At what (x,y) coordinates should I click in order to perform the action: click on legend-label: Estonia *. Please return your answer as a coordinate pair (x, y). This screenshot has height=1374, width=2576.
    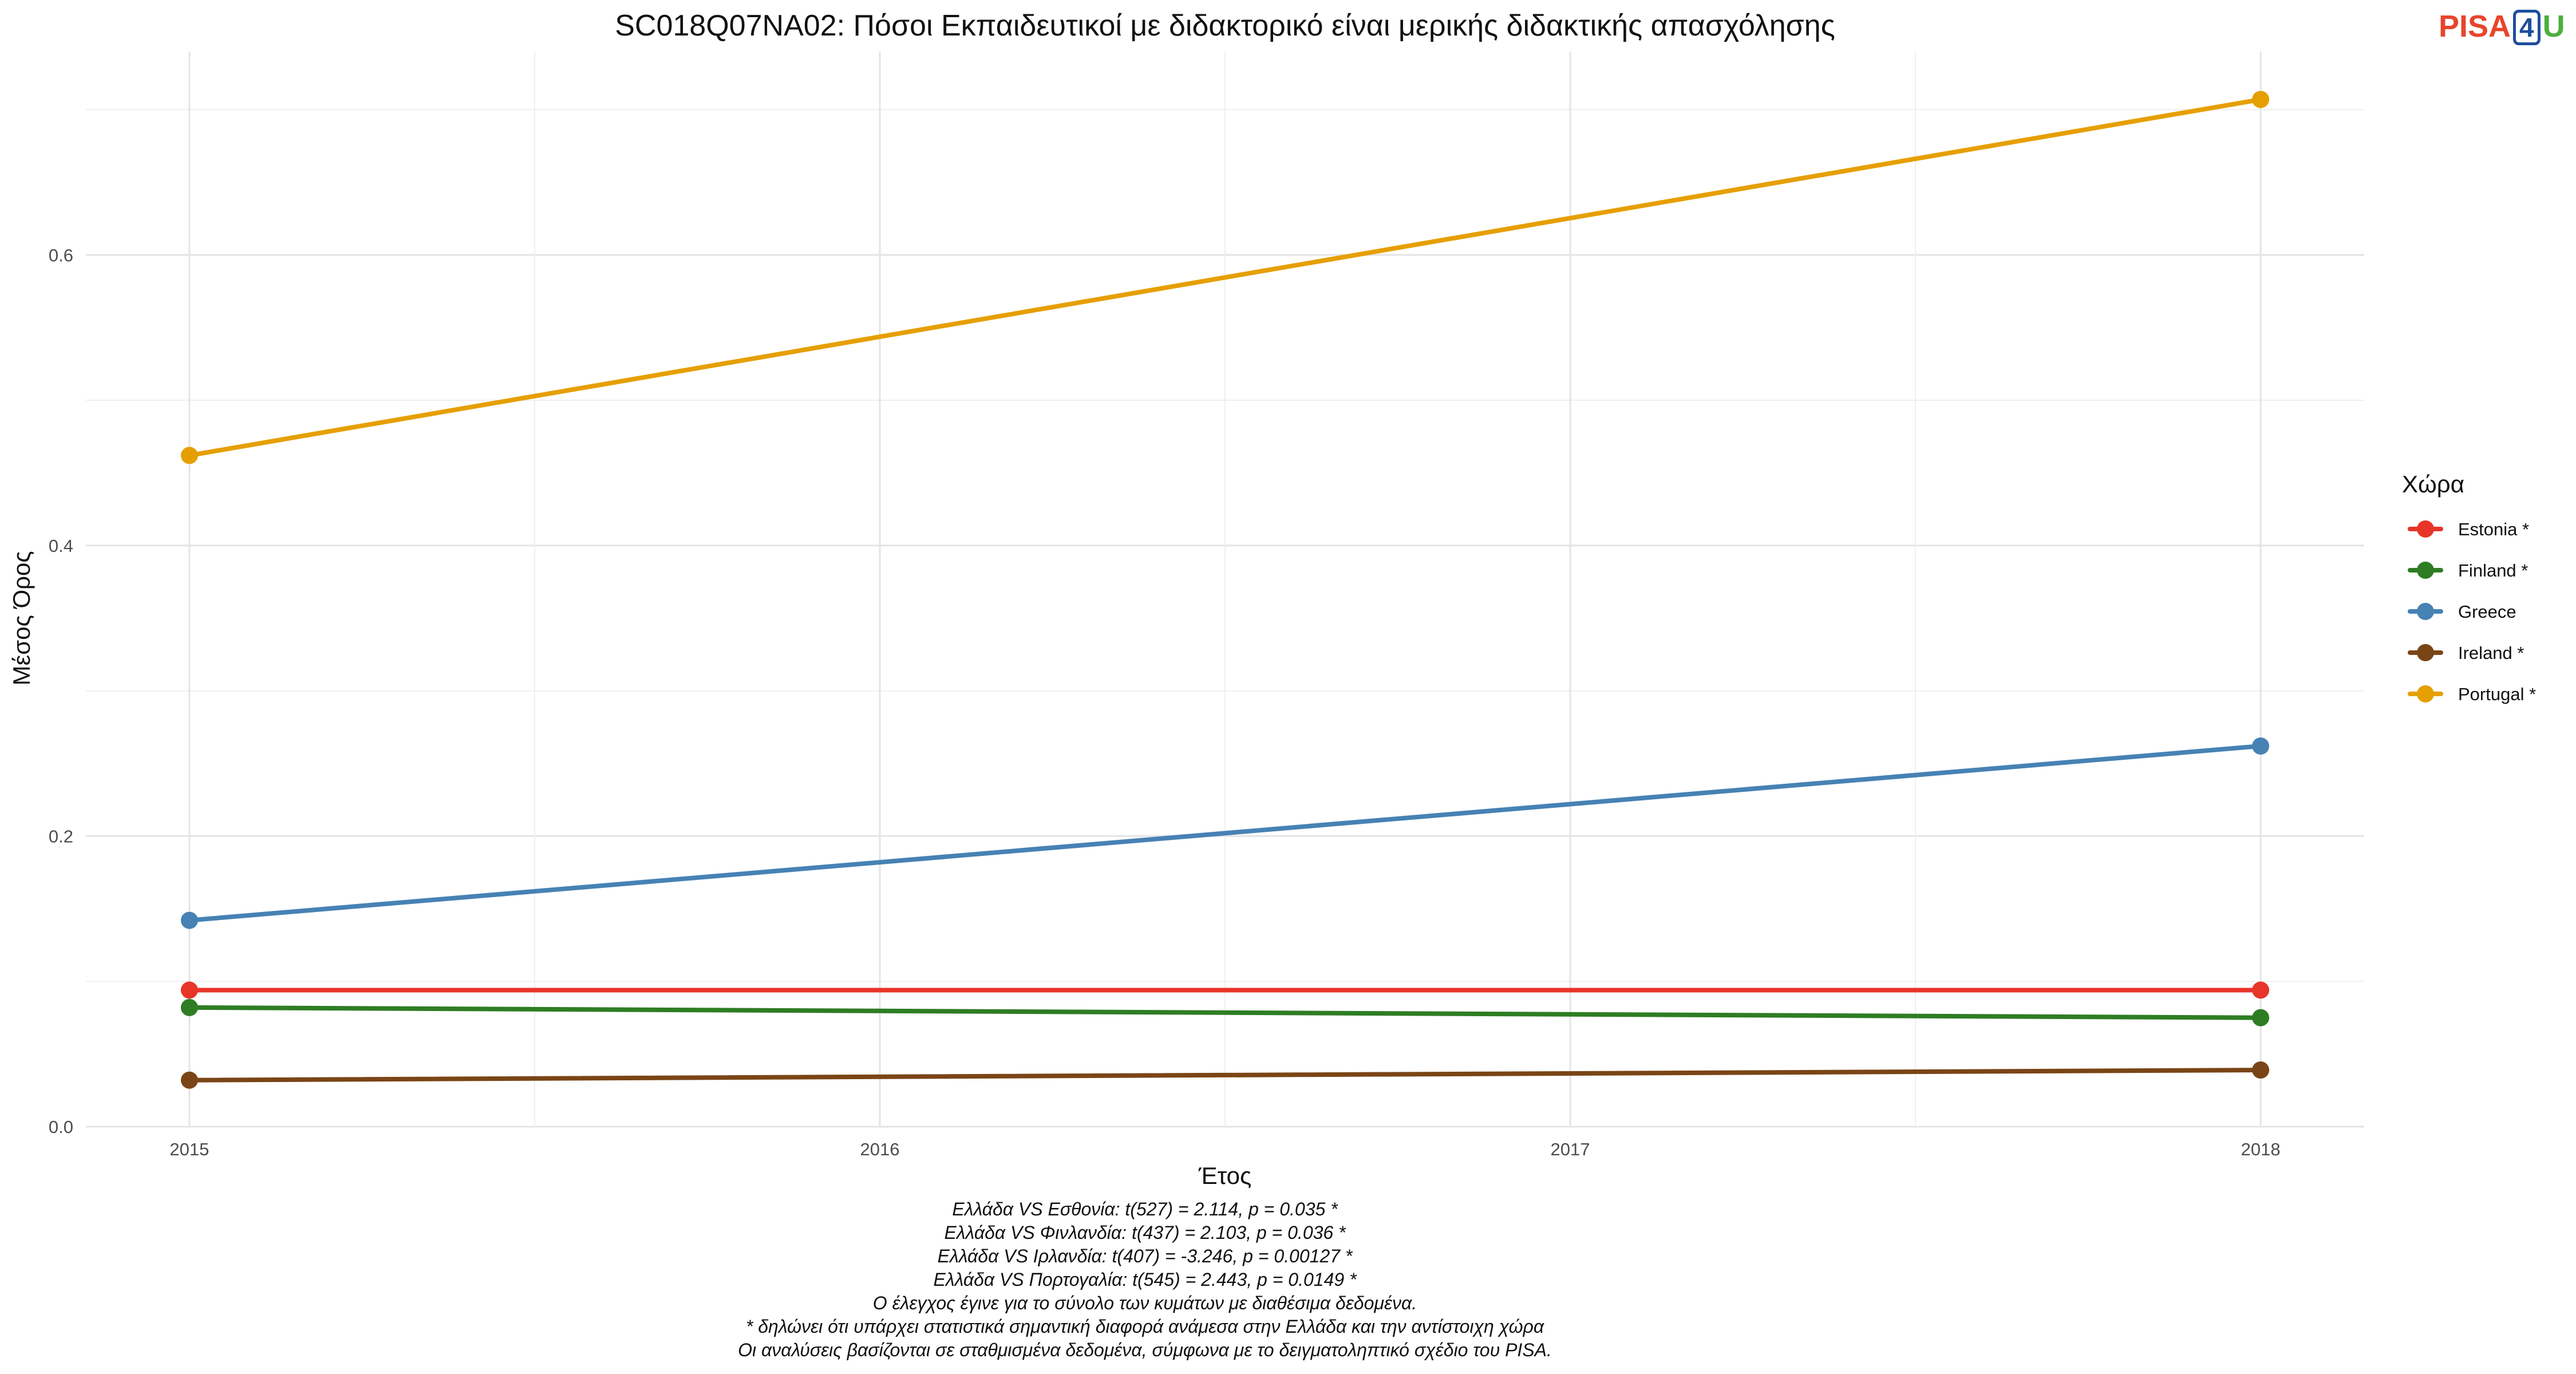
    Looking at the image, I should click on (2493, 529).